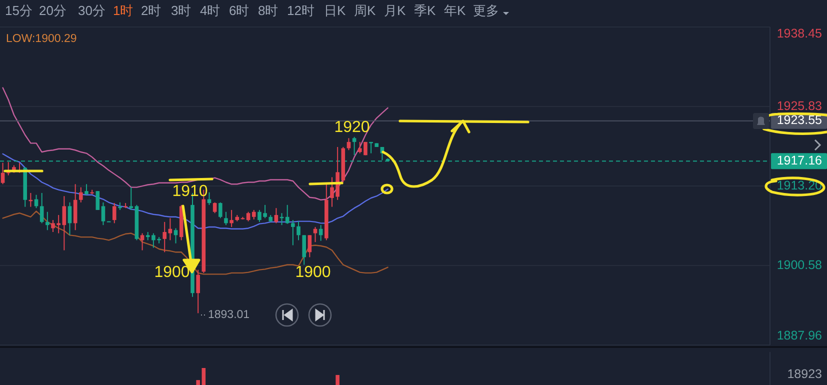  I want to click on text: 3时, so click(181, 10).